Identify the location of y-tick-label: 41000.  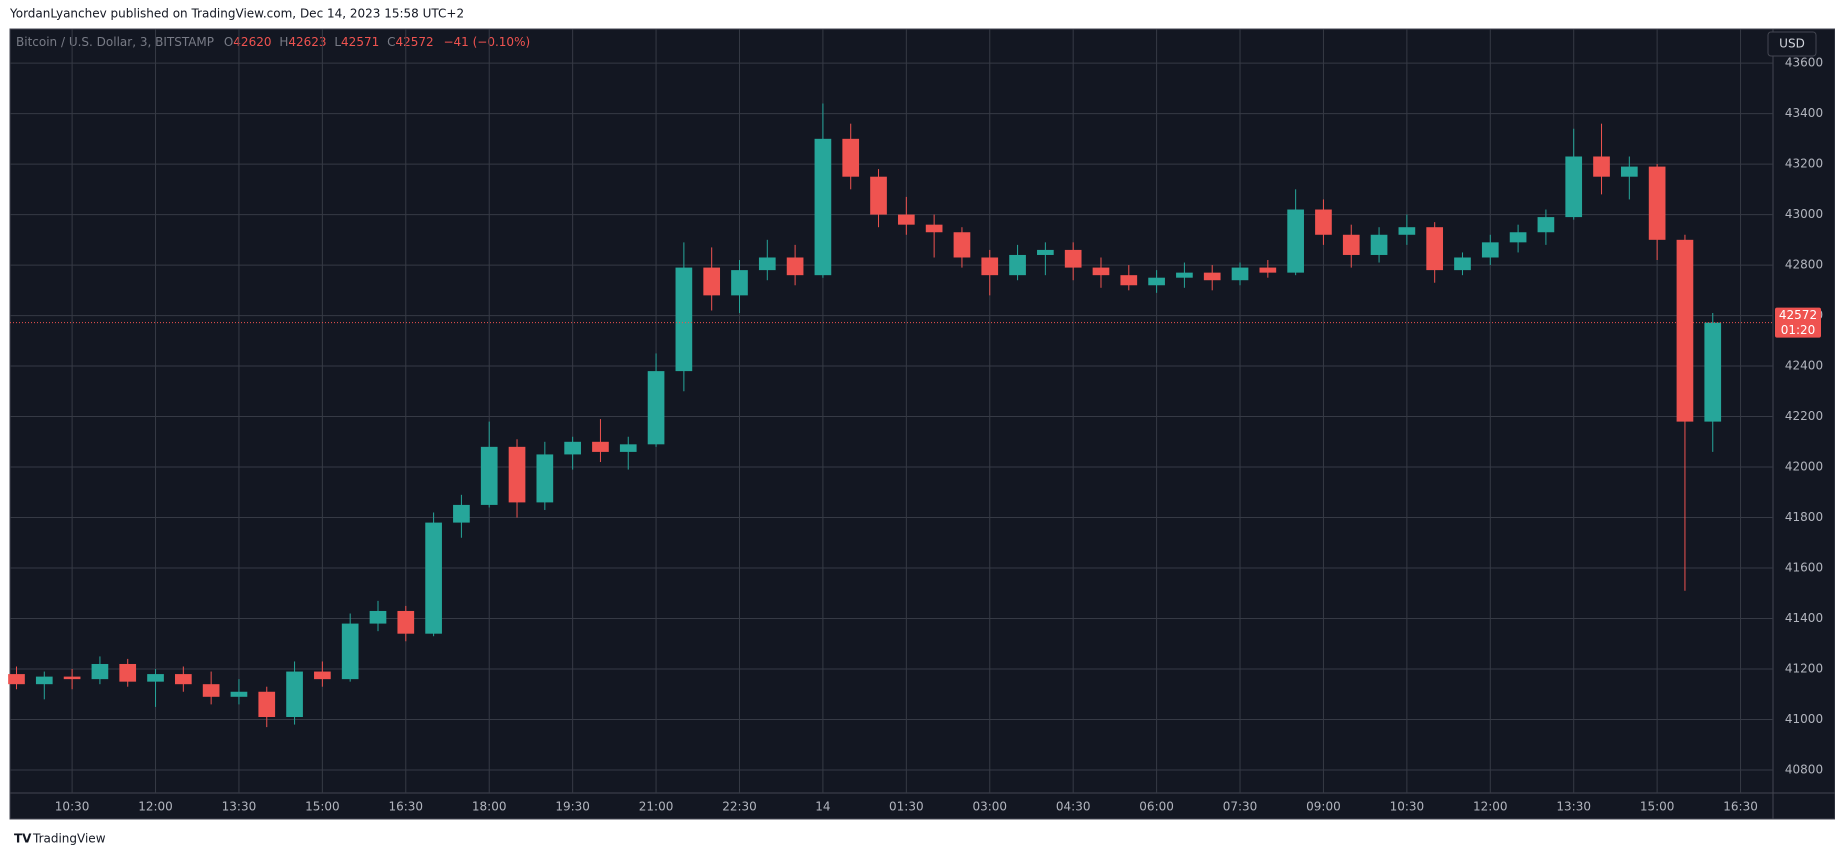
(1804, 719).